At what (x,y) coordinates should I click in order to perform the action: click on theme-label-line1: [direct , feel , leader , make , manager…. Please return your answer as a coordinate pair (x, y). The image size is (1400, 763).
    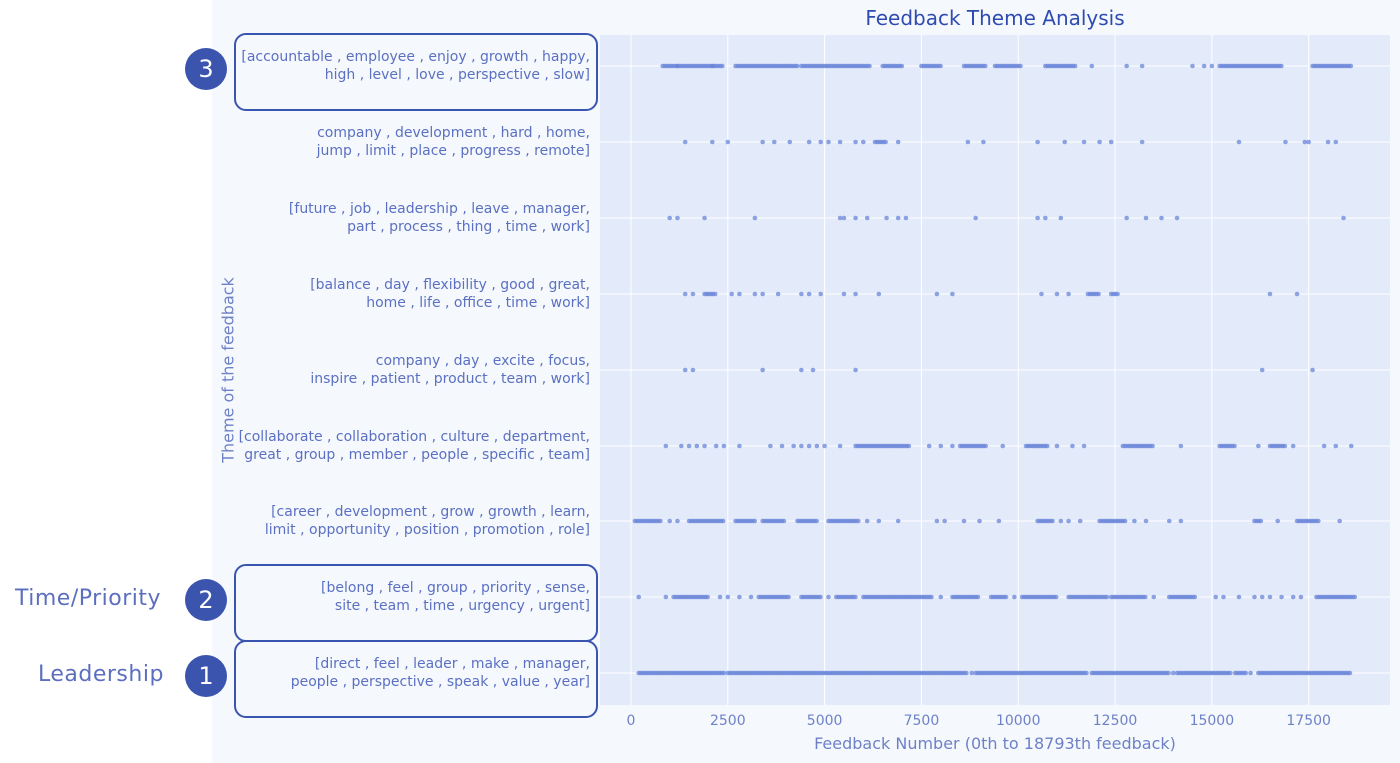
    Looking at the image, I should click on (452, 664).